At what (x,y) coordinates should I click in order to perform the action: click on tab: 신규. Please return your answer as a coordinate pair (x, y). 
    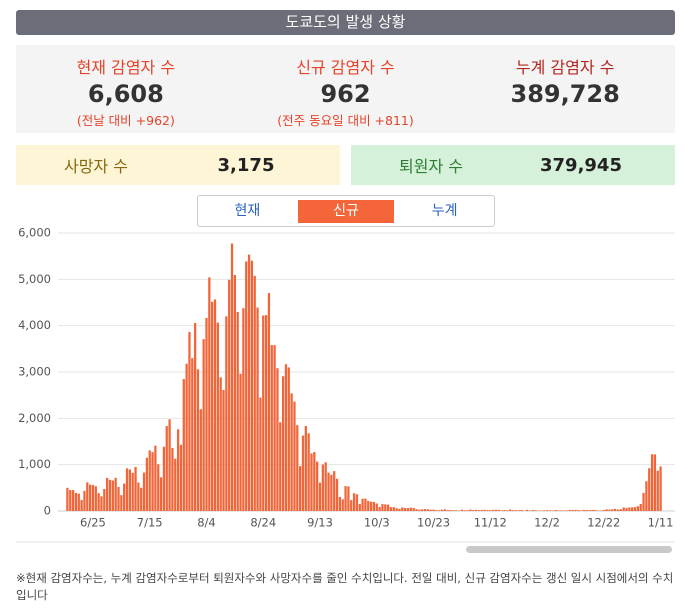
    Looking at the image, I should click on (345, 211).